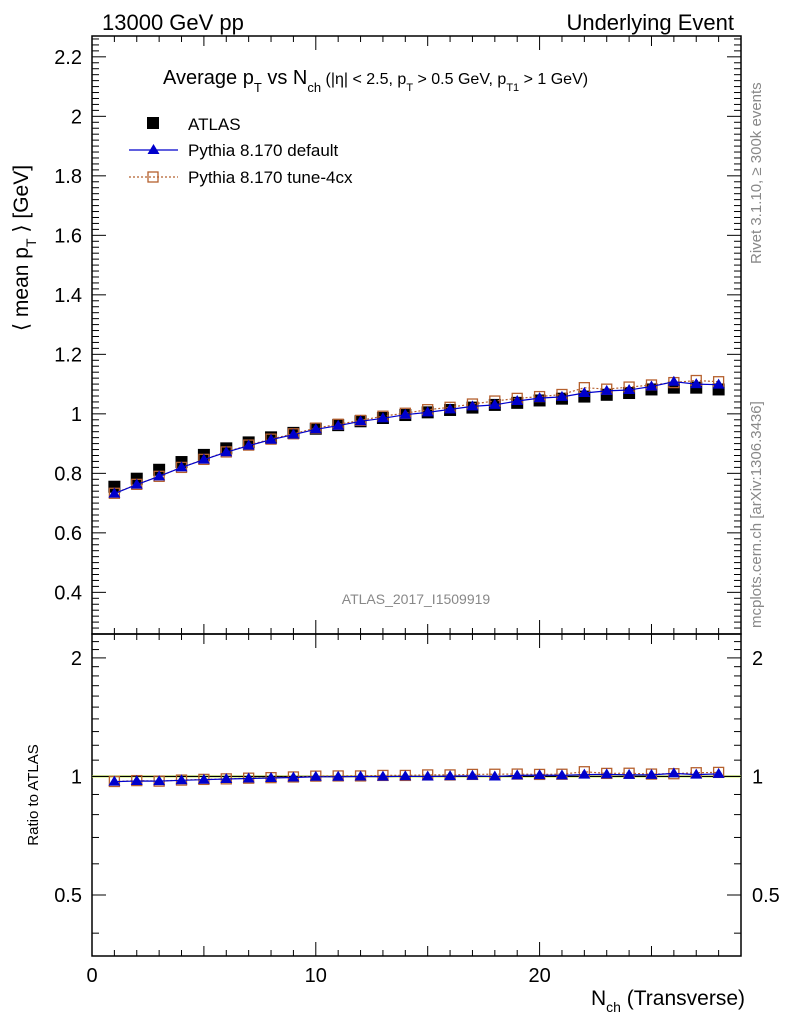 The height and width of the screenshot is (1024, 786). Describe the element at coordinates (153, 123) in the screenshot. I see `legend-marker-atlas` at that location.